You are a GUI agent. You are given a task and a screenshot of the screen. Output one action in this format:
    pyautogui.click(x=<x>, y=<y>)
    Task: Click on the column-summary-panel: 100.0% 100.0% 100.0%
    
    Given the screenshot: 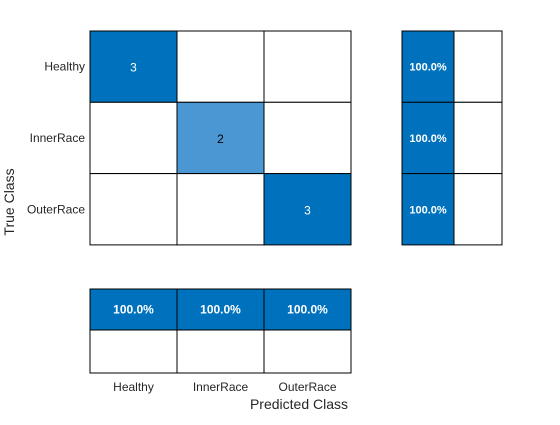 What is the action you would take?
    pyautogui.click(x=220, y=331)
    